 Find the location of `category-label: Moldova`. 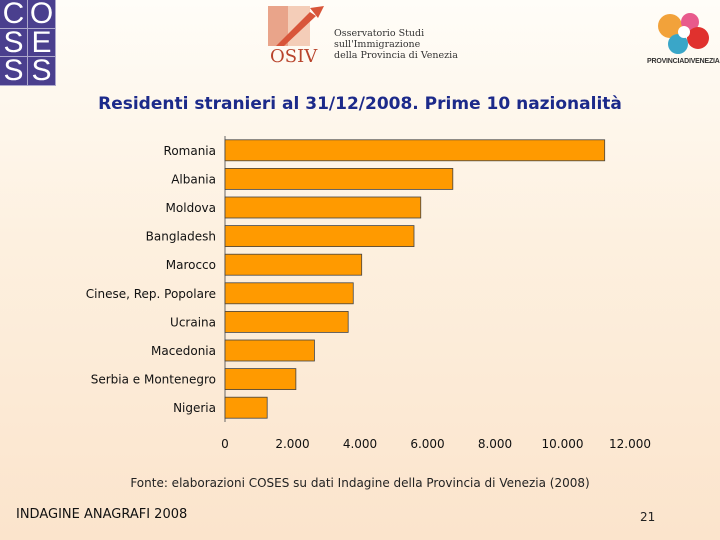

category-label: Moldova is located at coordinates (191, 208).